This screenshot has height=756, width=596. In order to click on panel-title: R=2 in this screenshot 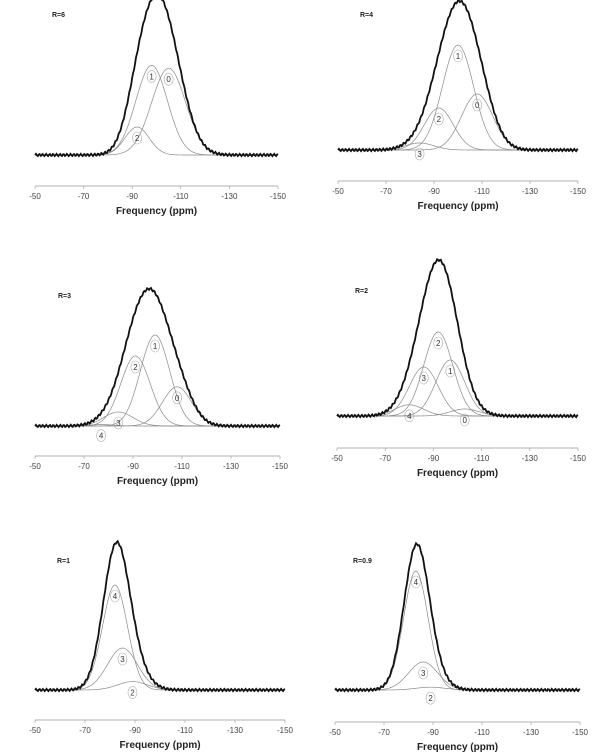, I will do `click(361, 291)`.